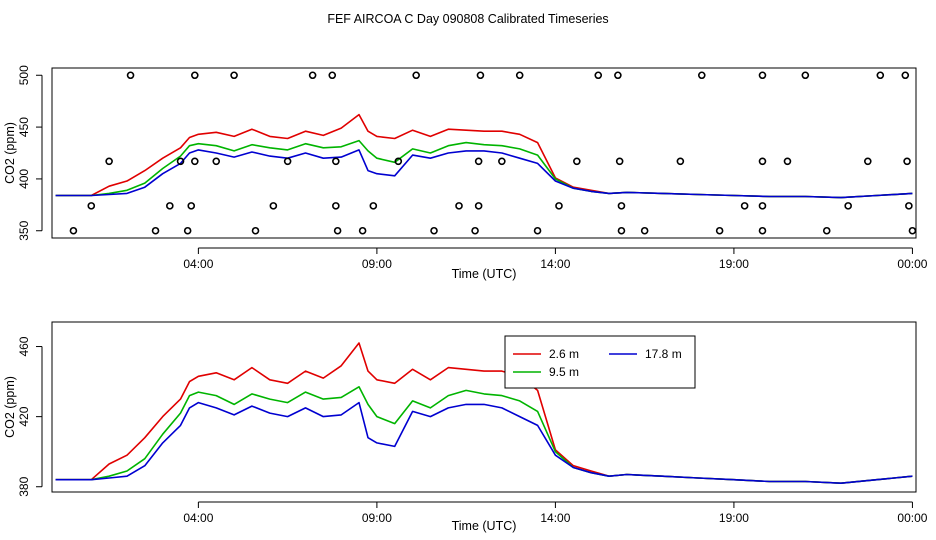 This screenshot has height=540, width=936. Describe the element at coordinates (600, 362) in the screenshot. I see `legend-box` at that location.